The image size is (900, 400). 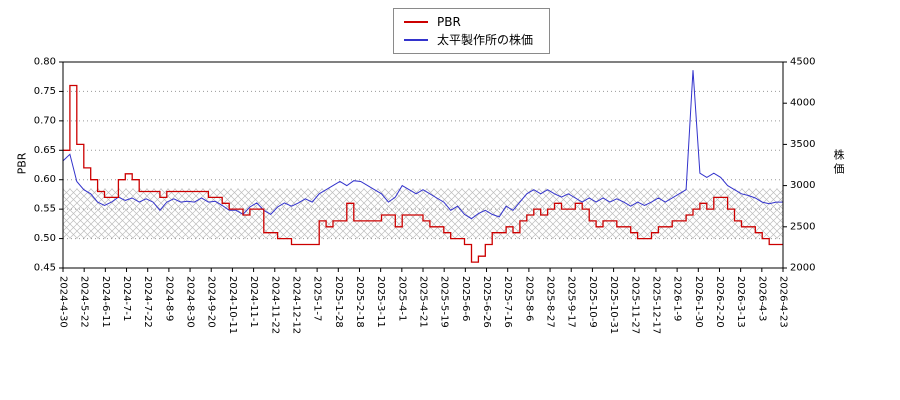 What do you see at coordinates (359, 302) in the screenshot?
I see `x-tick-label: 2025-2-18` at bounding box center [359, 302].